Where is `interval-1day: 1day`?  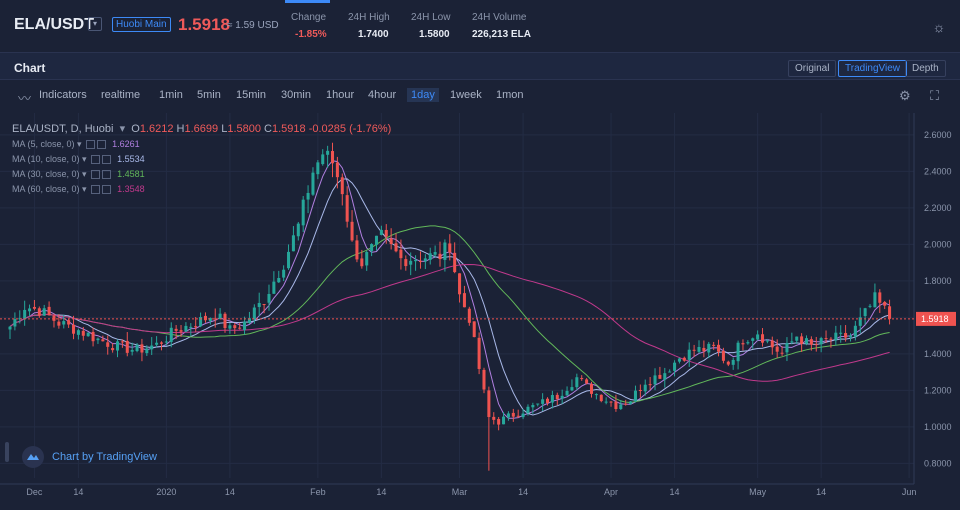
interval-1day: 1day is located at coordinates (423, 95).